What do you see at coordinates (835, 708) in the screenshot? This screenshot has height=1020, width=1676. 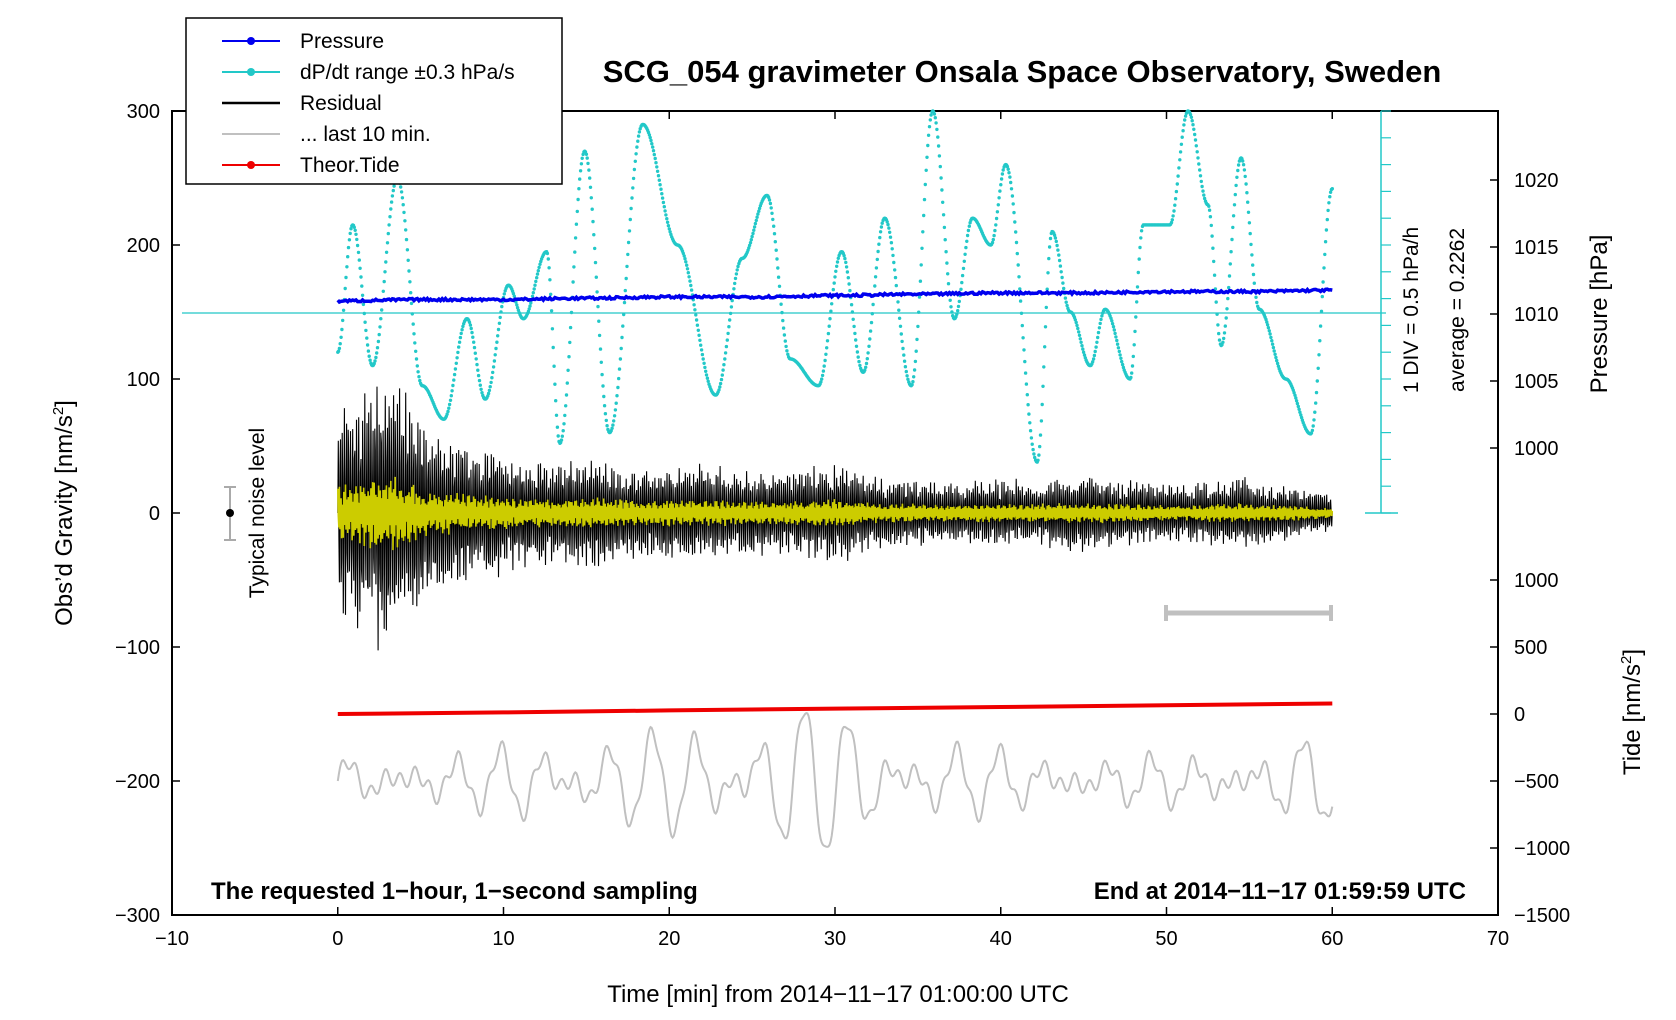 I see `series-theor-tide` at bounding box center [835, 708].